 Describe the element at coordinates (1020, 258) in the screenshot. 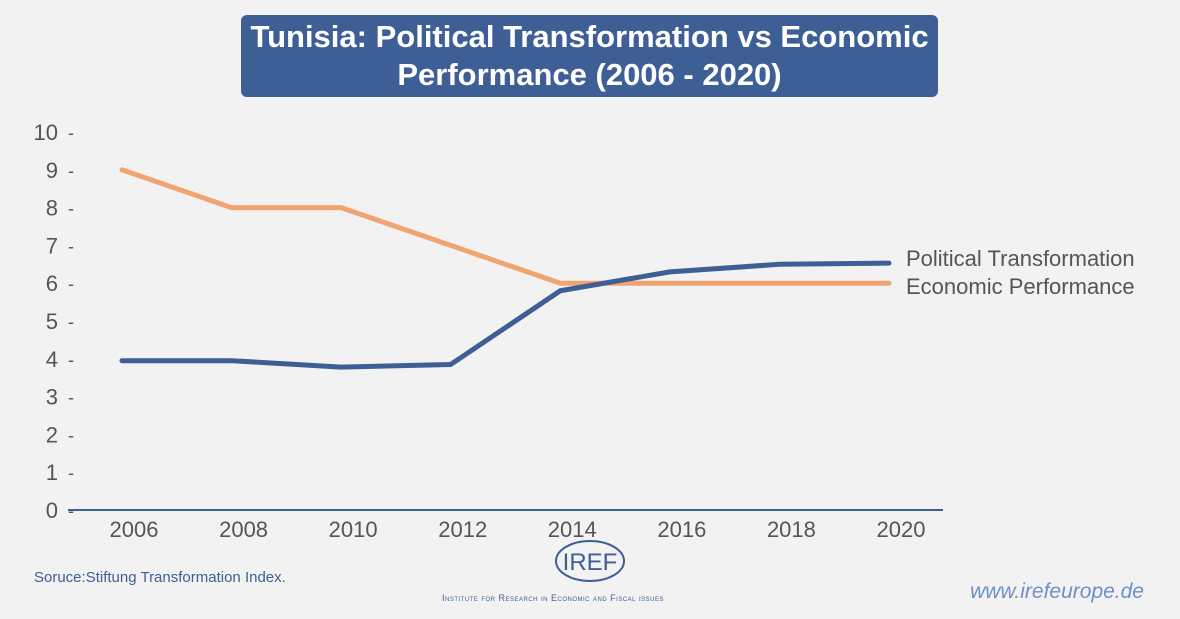

I see `legend-label-political: Political Transformation` at that location.